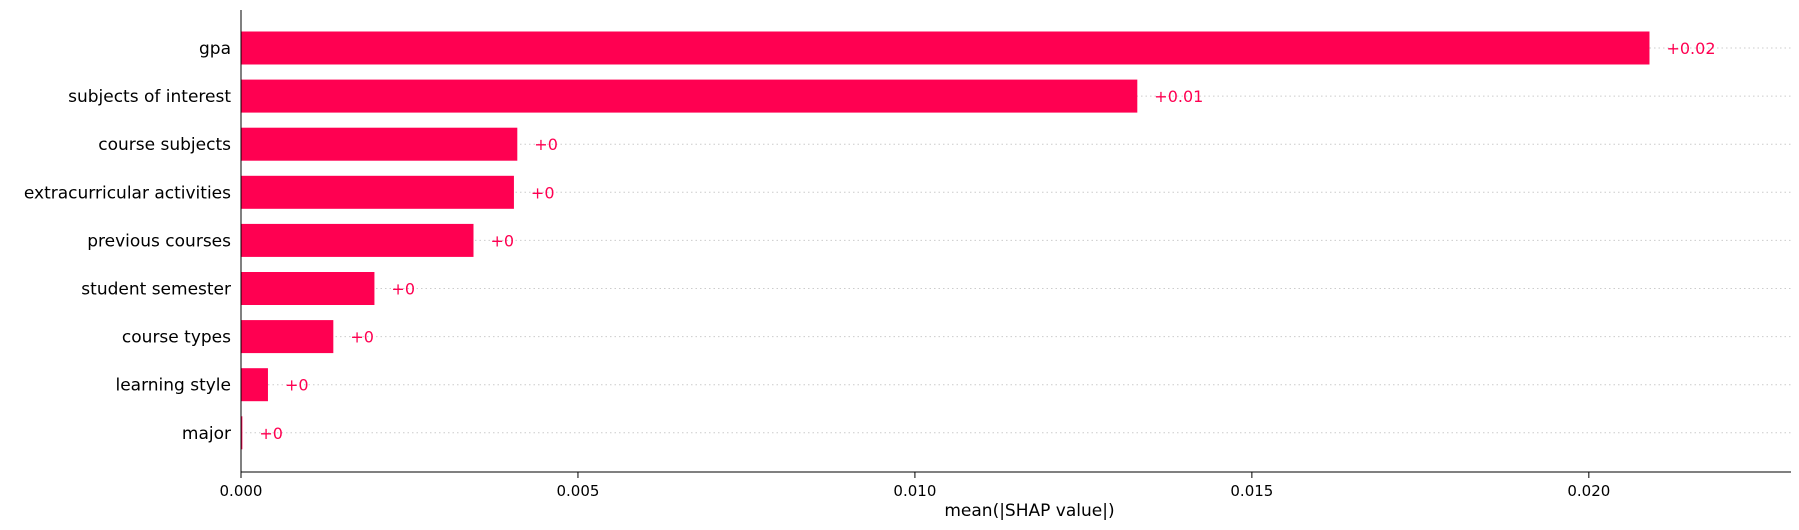 The image size is (1799, 530). What do you see at coordinates (1690, 48) in the screenshot?
I see `value-label: +0.02` at bounding box center [1690, 48].